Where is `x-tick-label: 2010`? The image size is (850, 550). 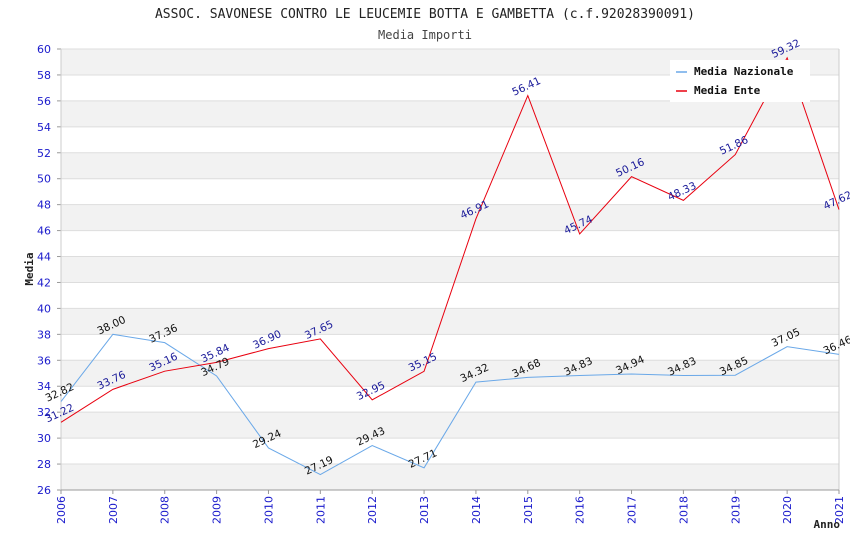 x-tick-label: 2010 is located at coordinates (268, 510).